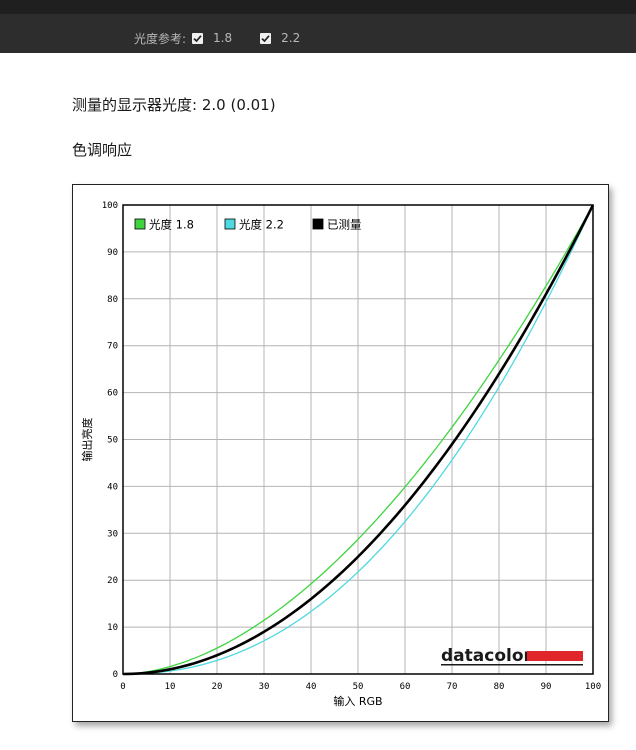 The height and width of the screenshot is (750, 636). I want to click on x-tick-label: 90, so click(546, 687).